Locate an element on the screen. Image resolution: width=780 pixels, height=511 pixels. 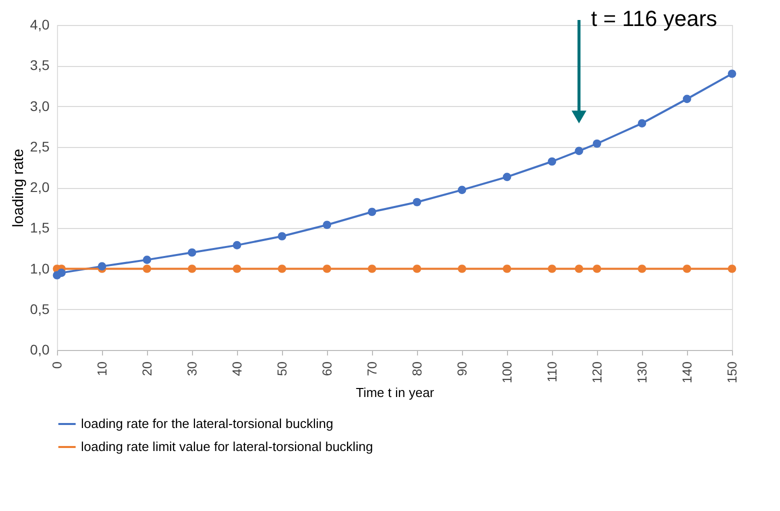
legend-label: loading rate limit value for lateral-torsional buckling is located at coordinates (227, 446).